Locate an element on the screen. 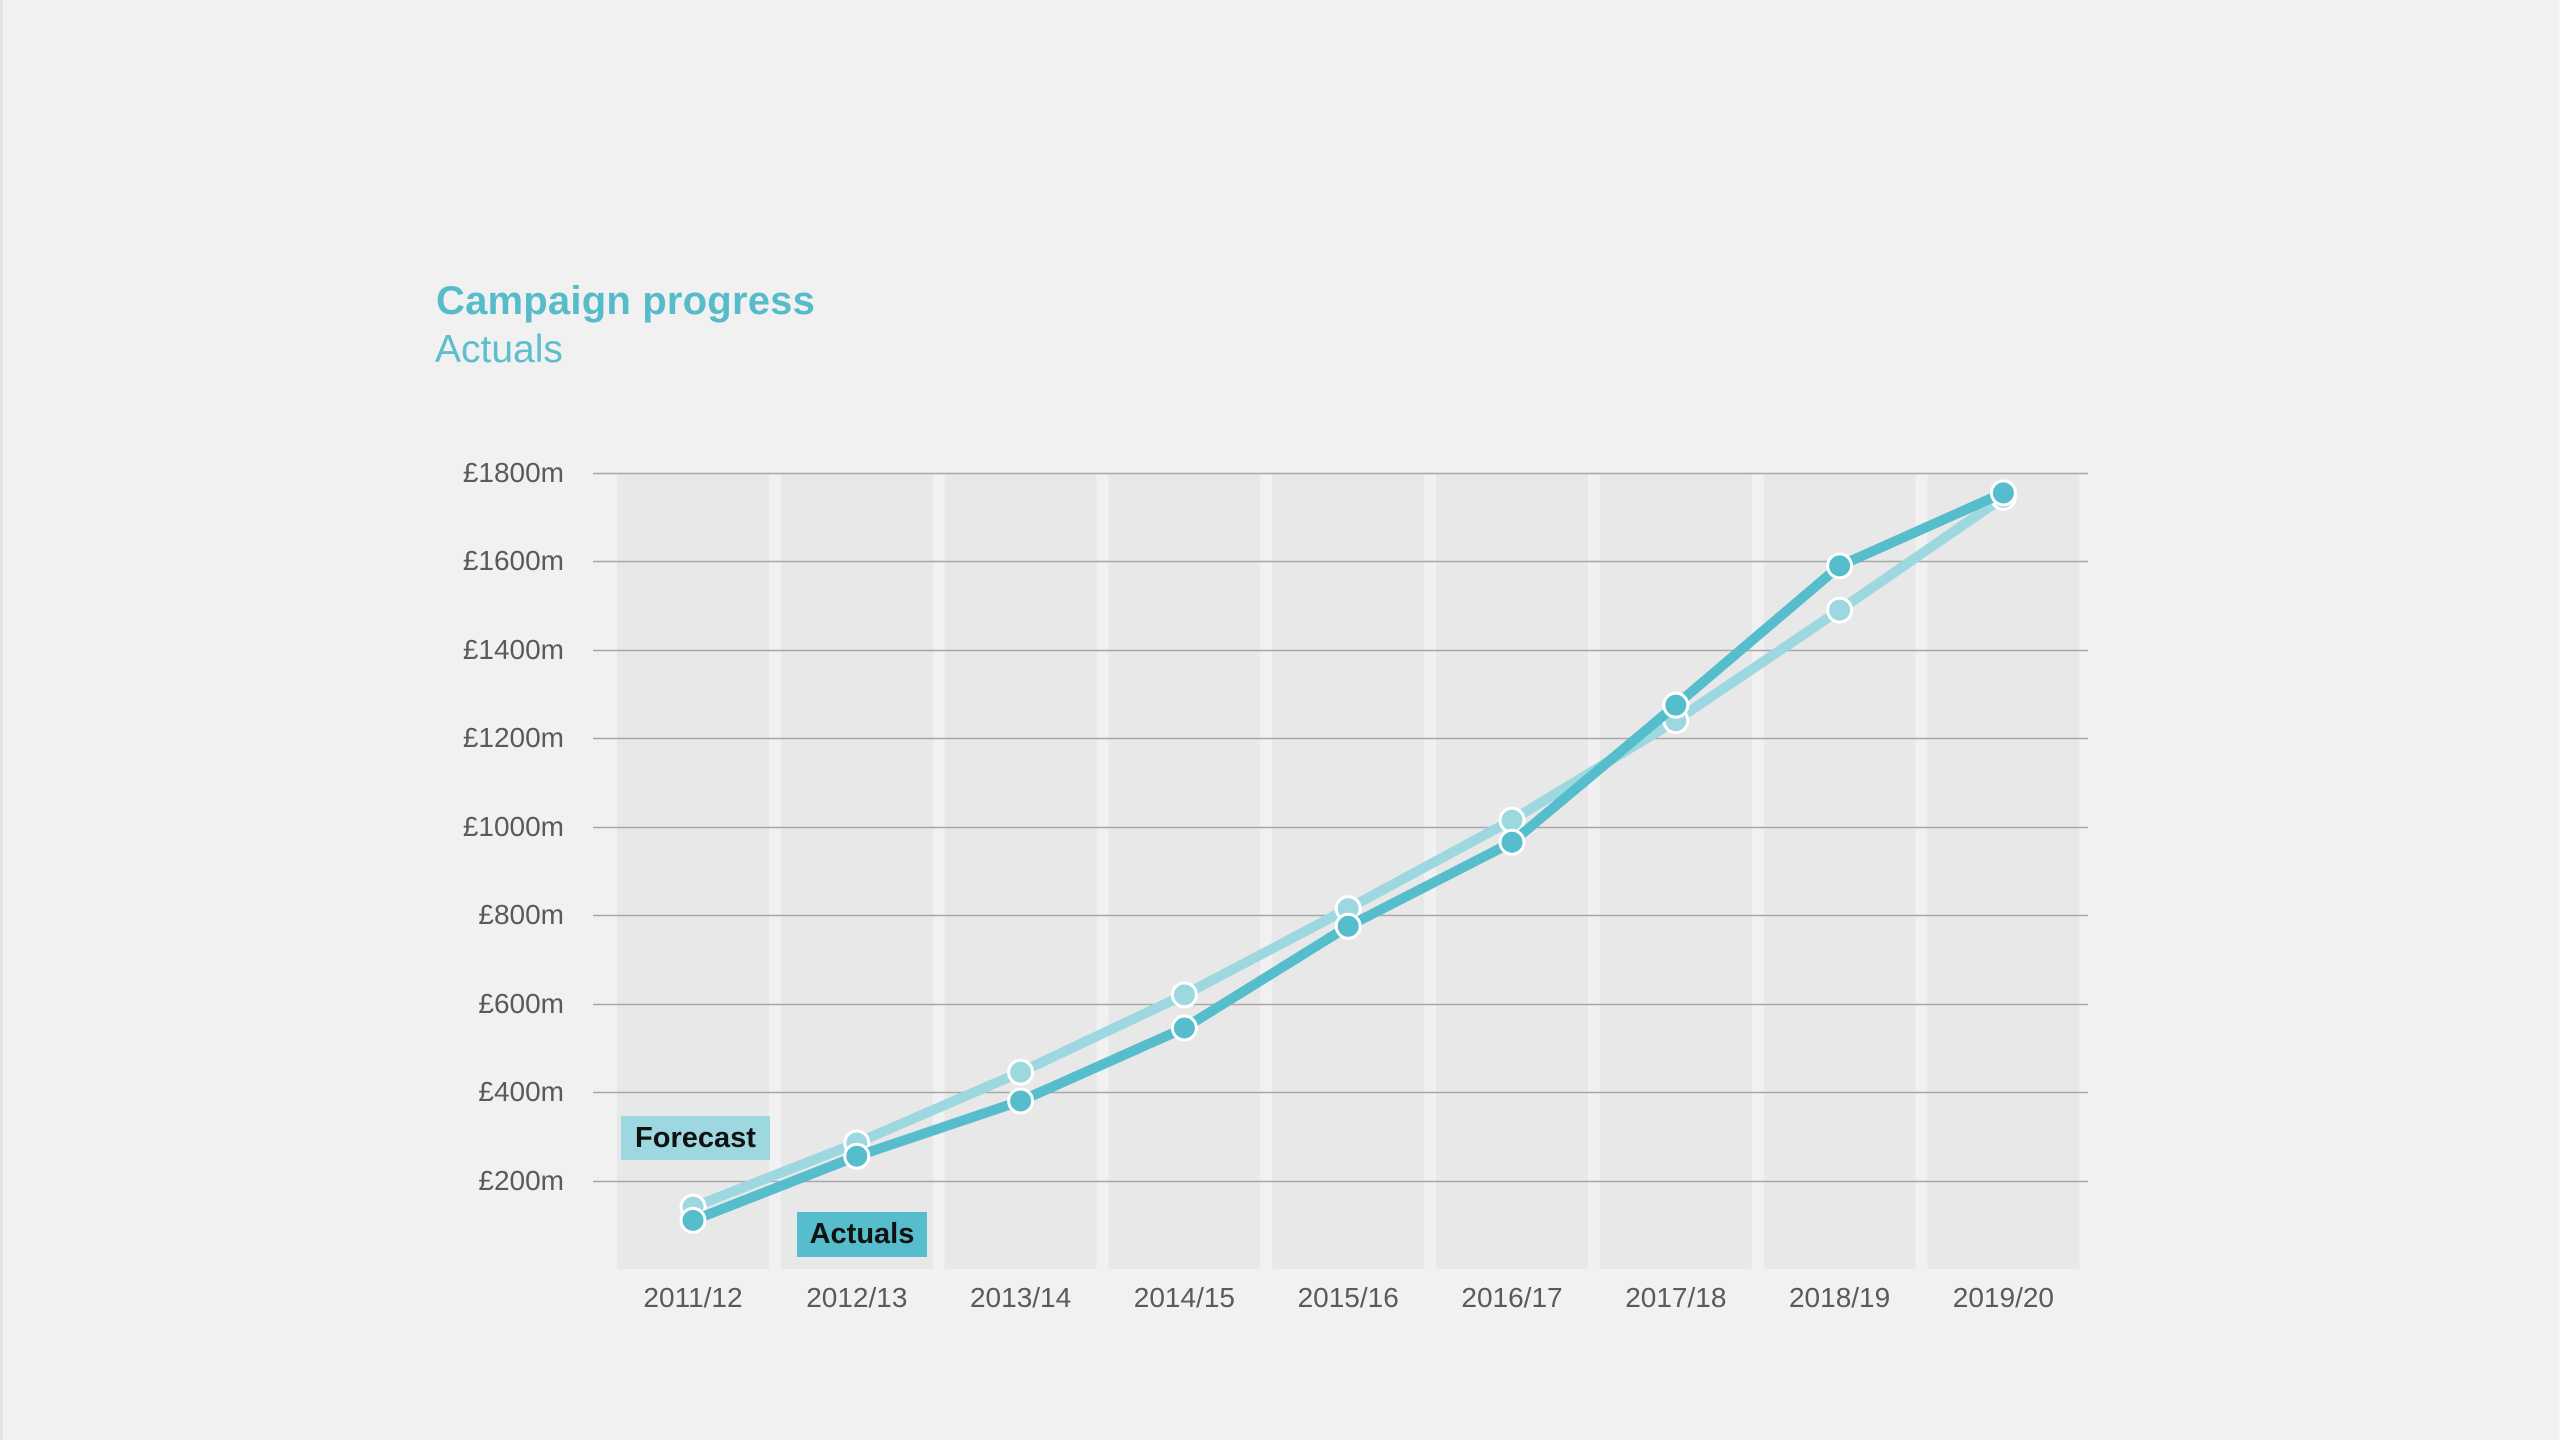 The width and height of the screenshot is (2560, 1440). x-tick-label: 2019/20 is located at coordinates (2003, 1297).